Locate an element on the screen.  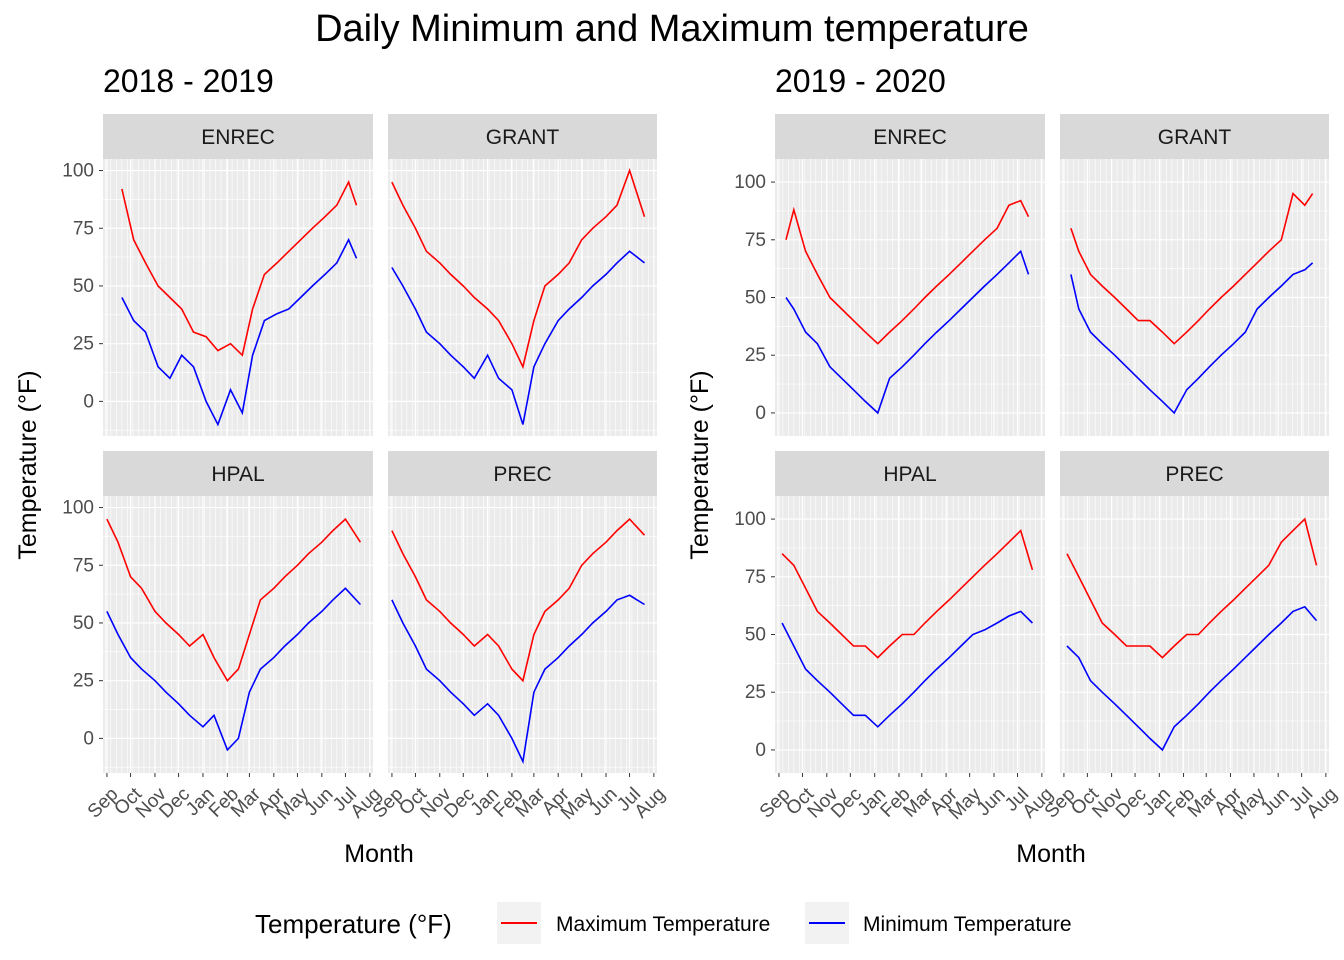
subtitle-2018-2019: 2018 - 2019 is located at coordinates (188, 81).